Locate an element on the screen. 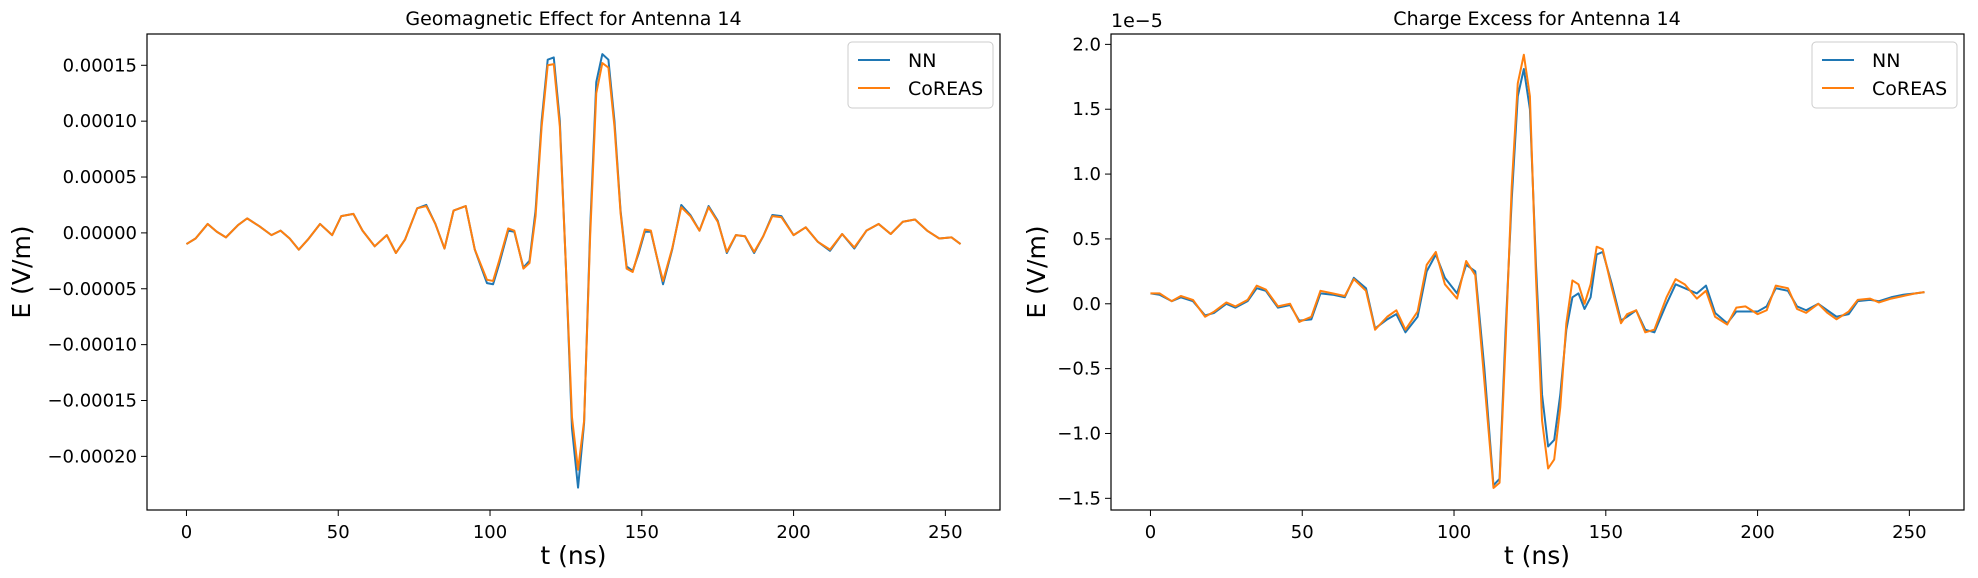  y-tick-label: 1.5 is located at coordinates (1086, 109).